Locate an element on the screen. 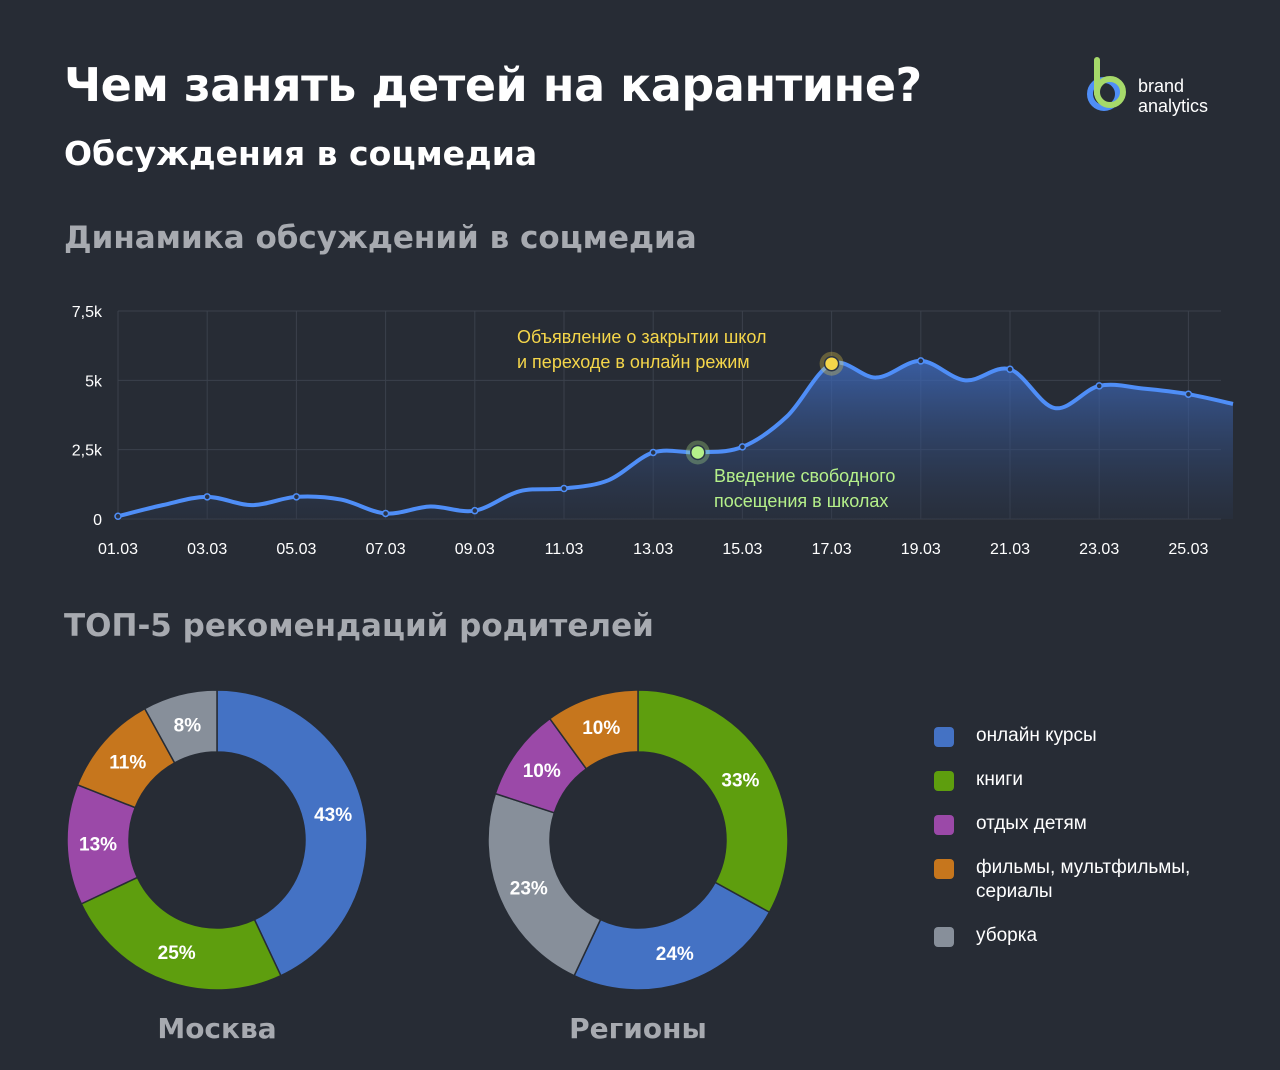 The height and width of the screenshot is (1070, 1280). discussions-area is located at coordinates (675, 439).